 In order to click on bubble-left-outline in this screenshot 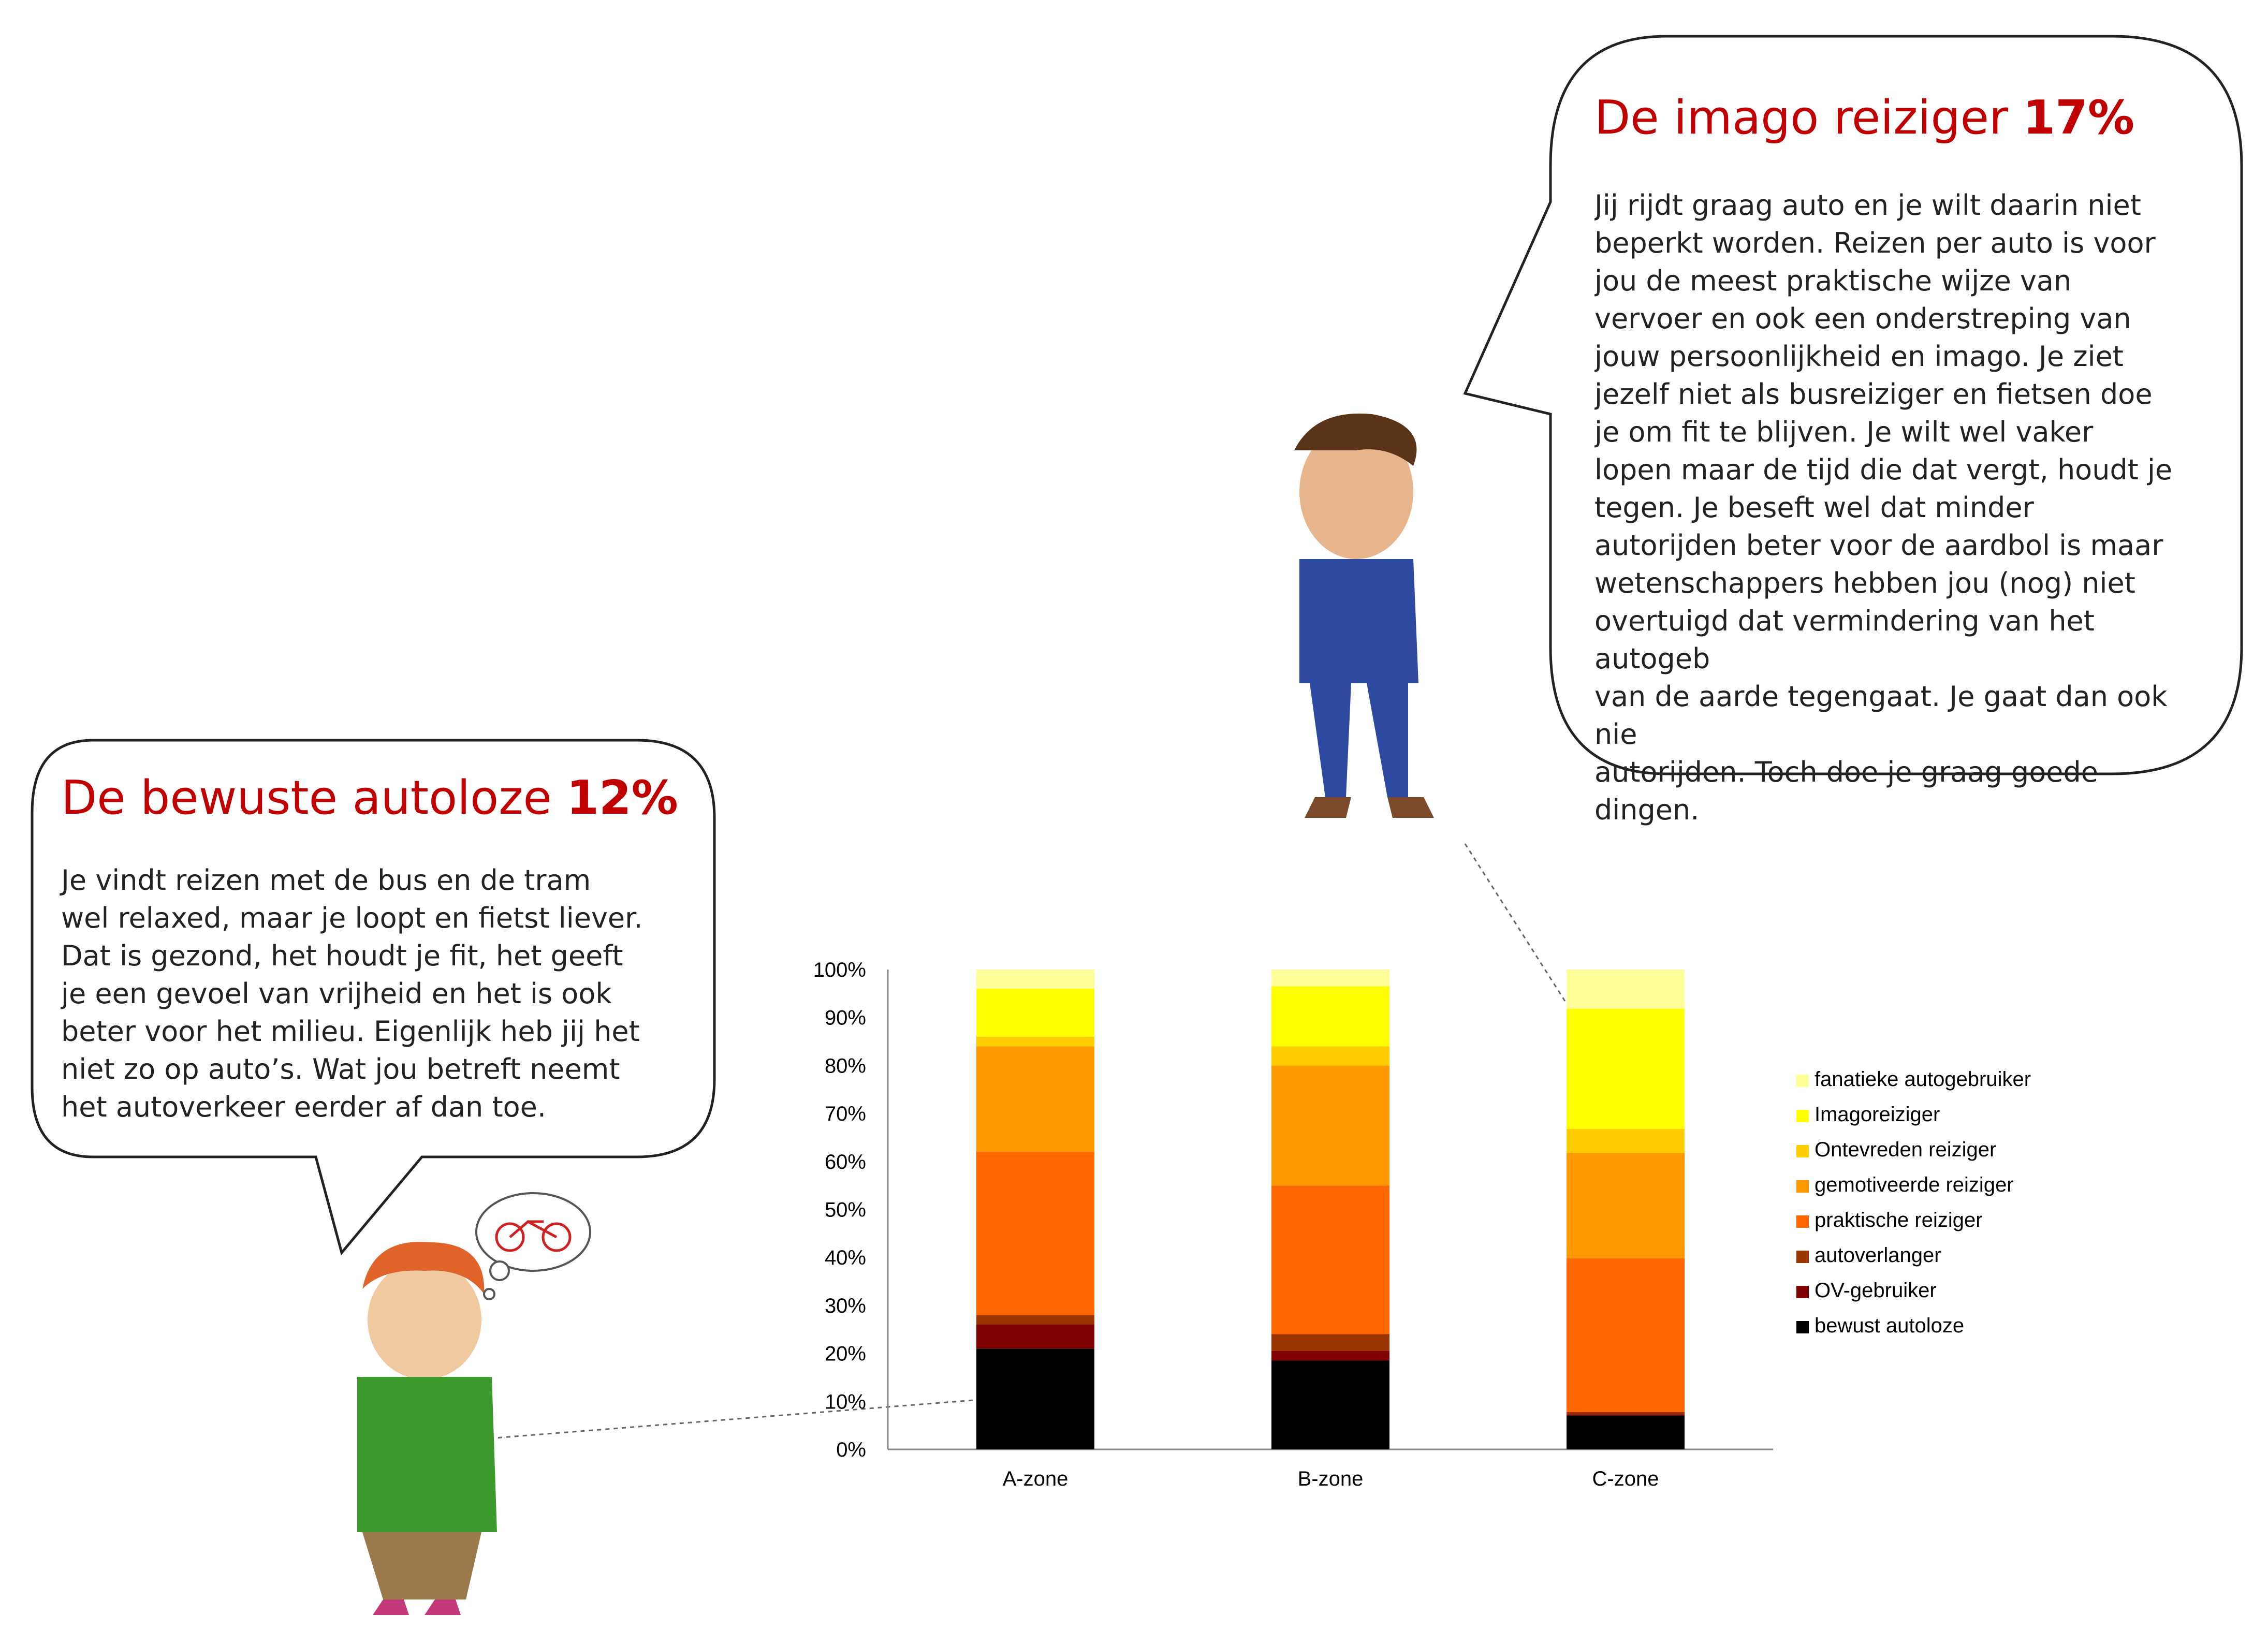, I will do `click(374, 997)`.